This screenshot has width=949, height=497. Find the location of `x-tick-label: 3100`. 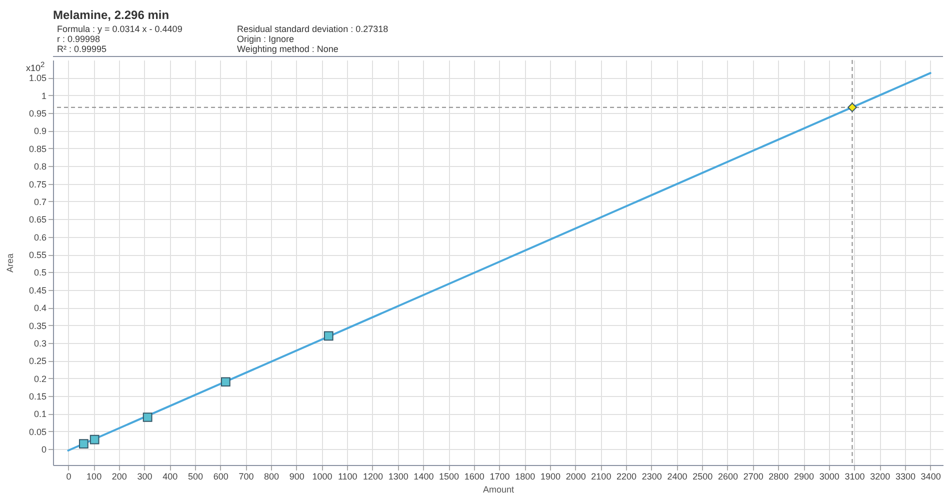

x-tick-label: 3100 is located at coordinates (854, 477).